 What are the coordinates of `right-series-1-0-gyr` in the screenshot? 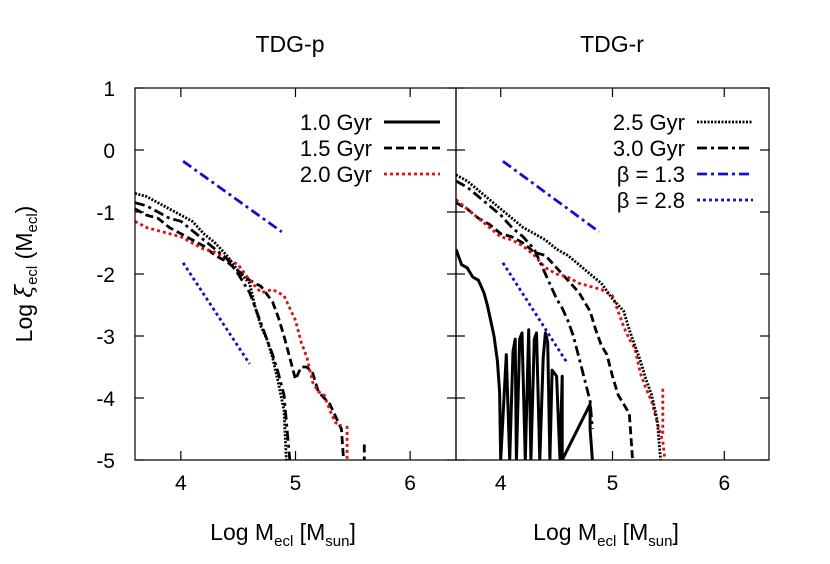 It's located at (525, 354).